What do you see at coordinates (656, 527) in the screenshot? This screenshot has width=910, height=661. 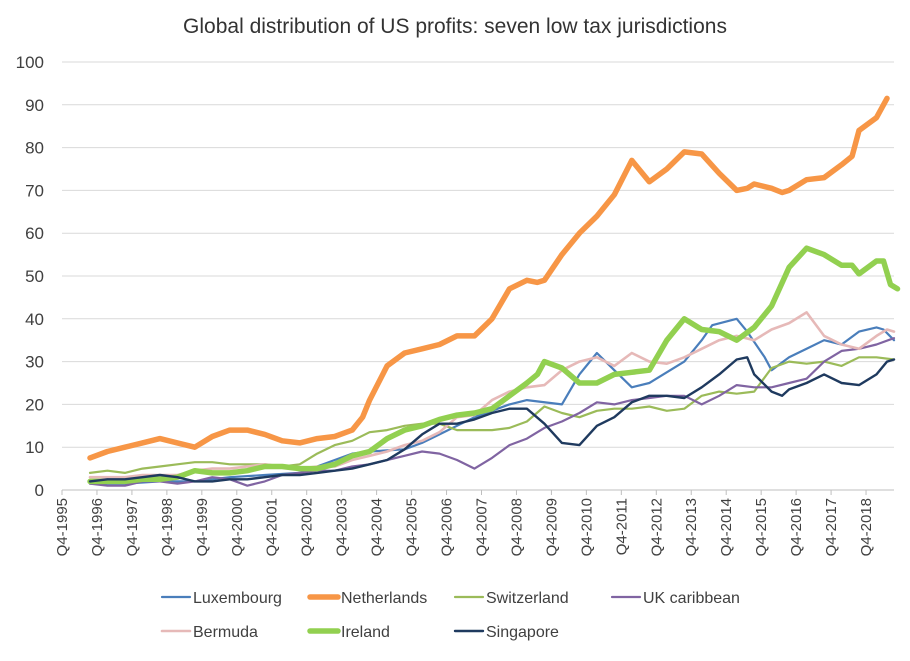 I see `x-tick-label: Q4-2012` at bounding box center [656, 527].